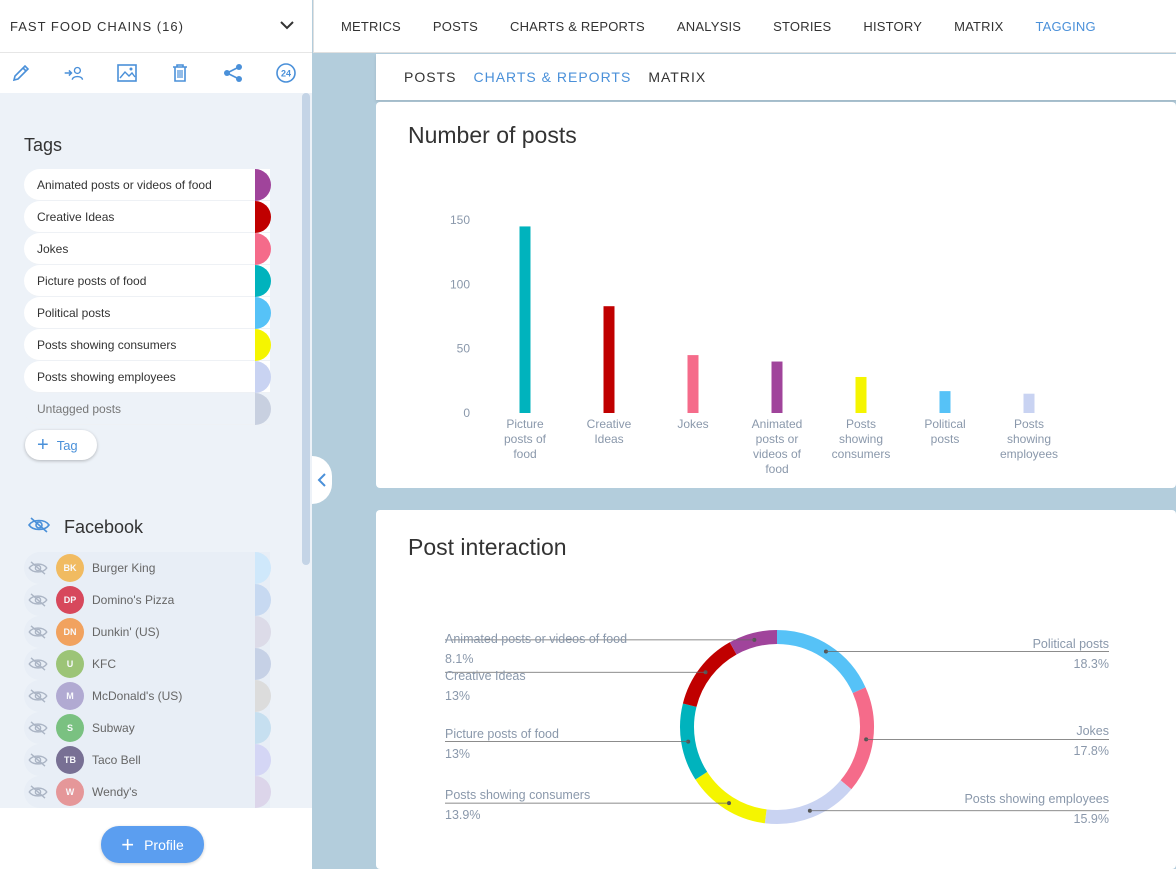 The image size is (1176, 869). What do you see at coordinates (147, 600) in the screenshot?
I see `page-item: DP Domino's Pizza` at bounding box center [147, 600].